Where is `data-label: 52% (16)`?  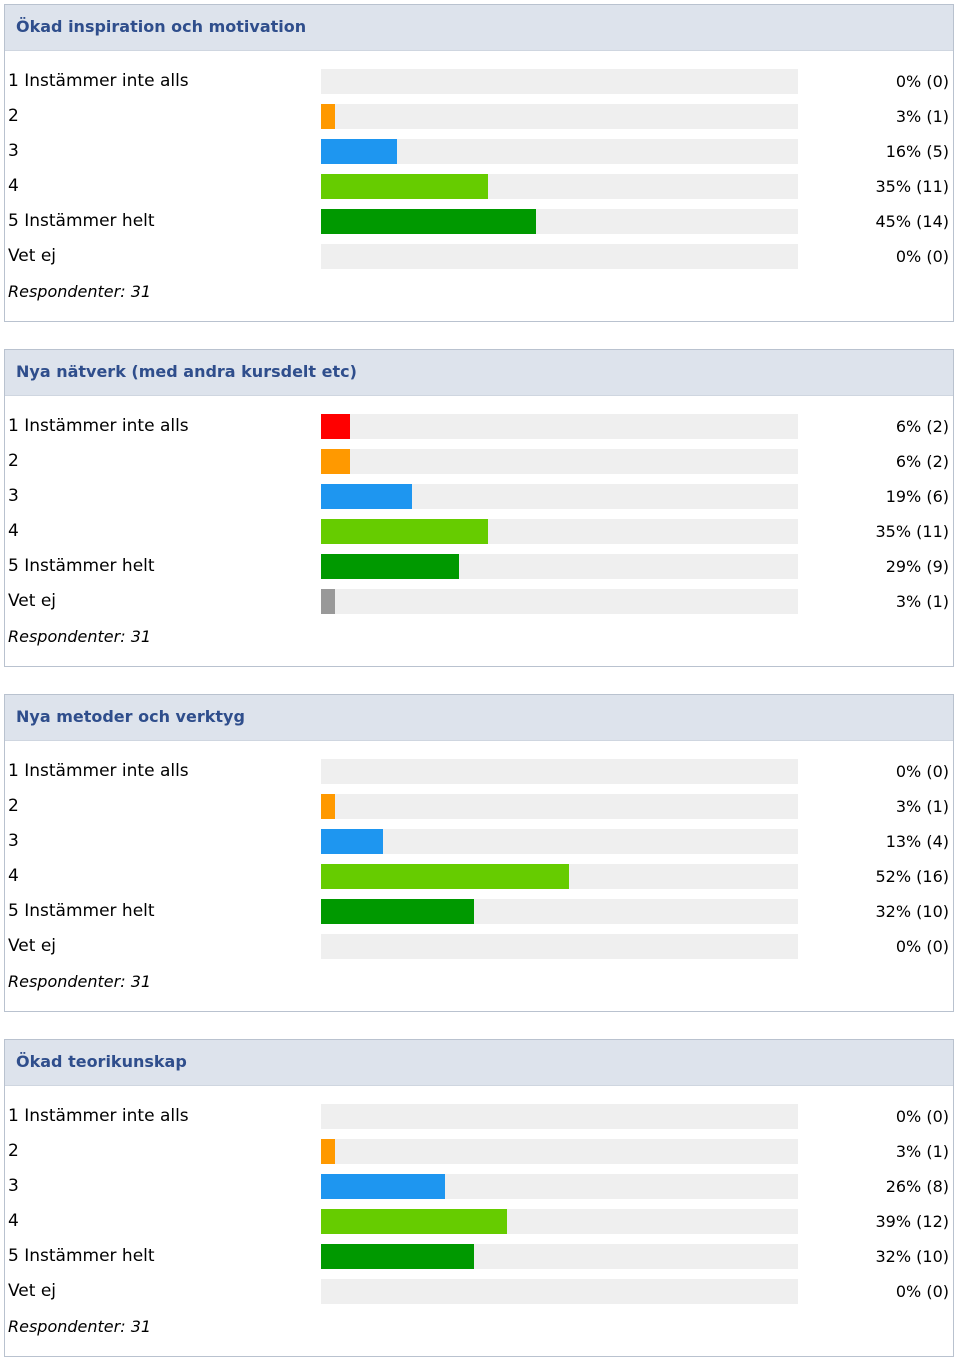 data-label: 52% (16) is located at coordinates (912, 876).